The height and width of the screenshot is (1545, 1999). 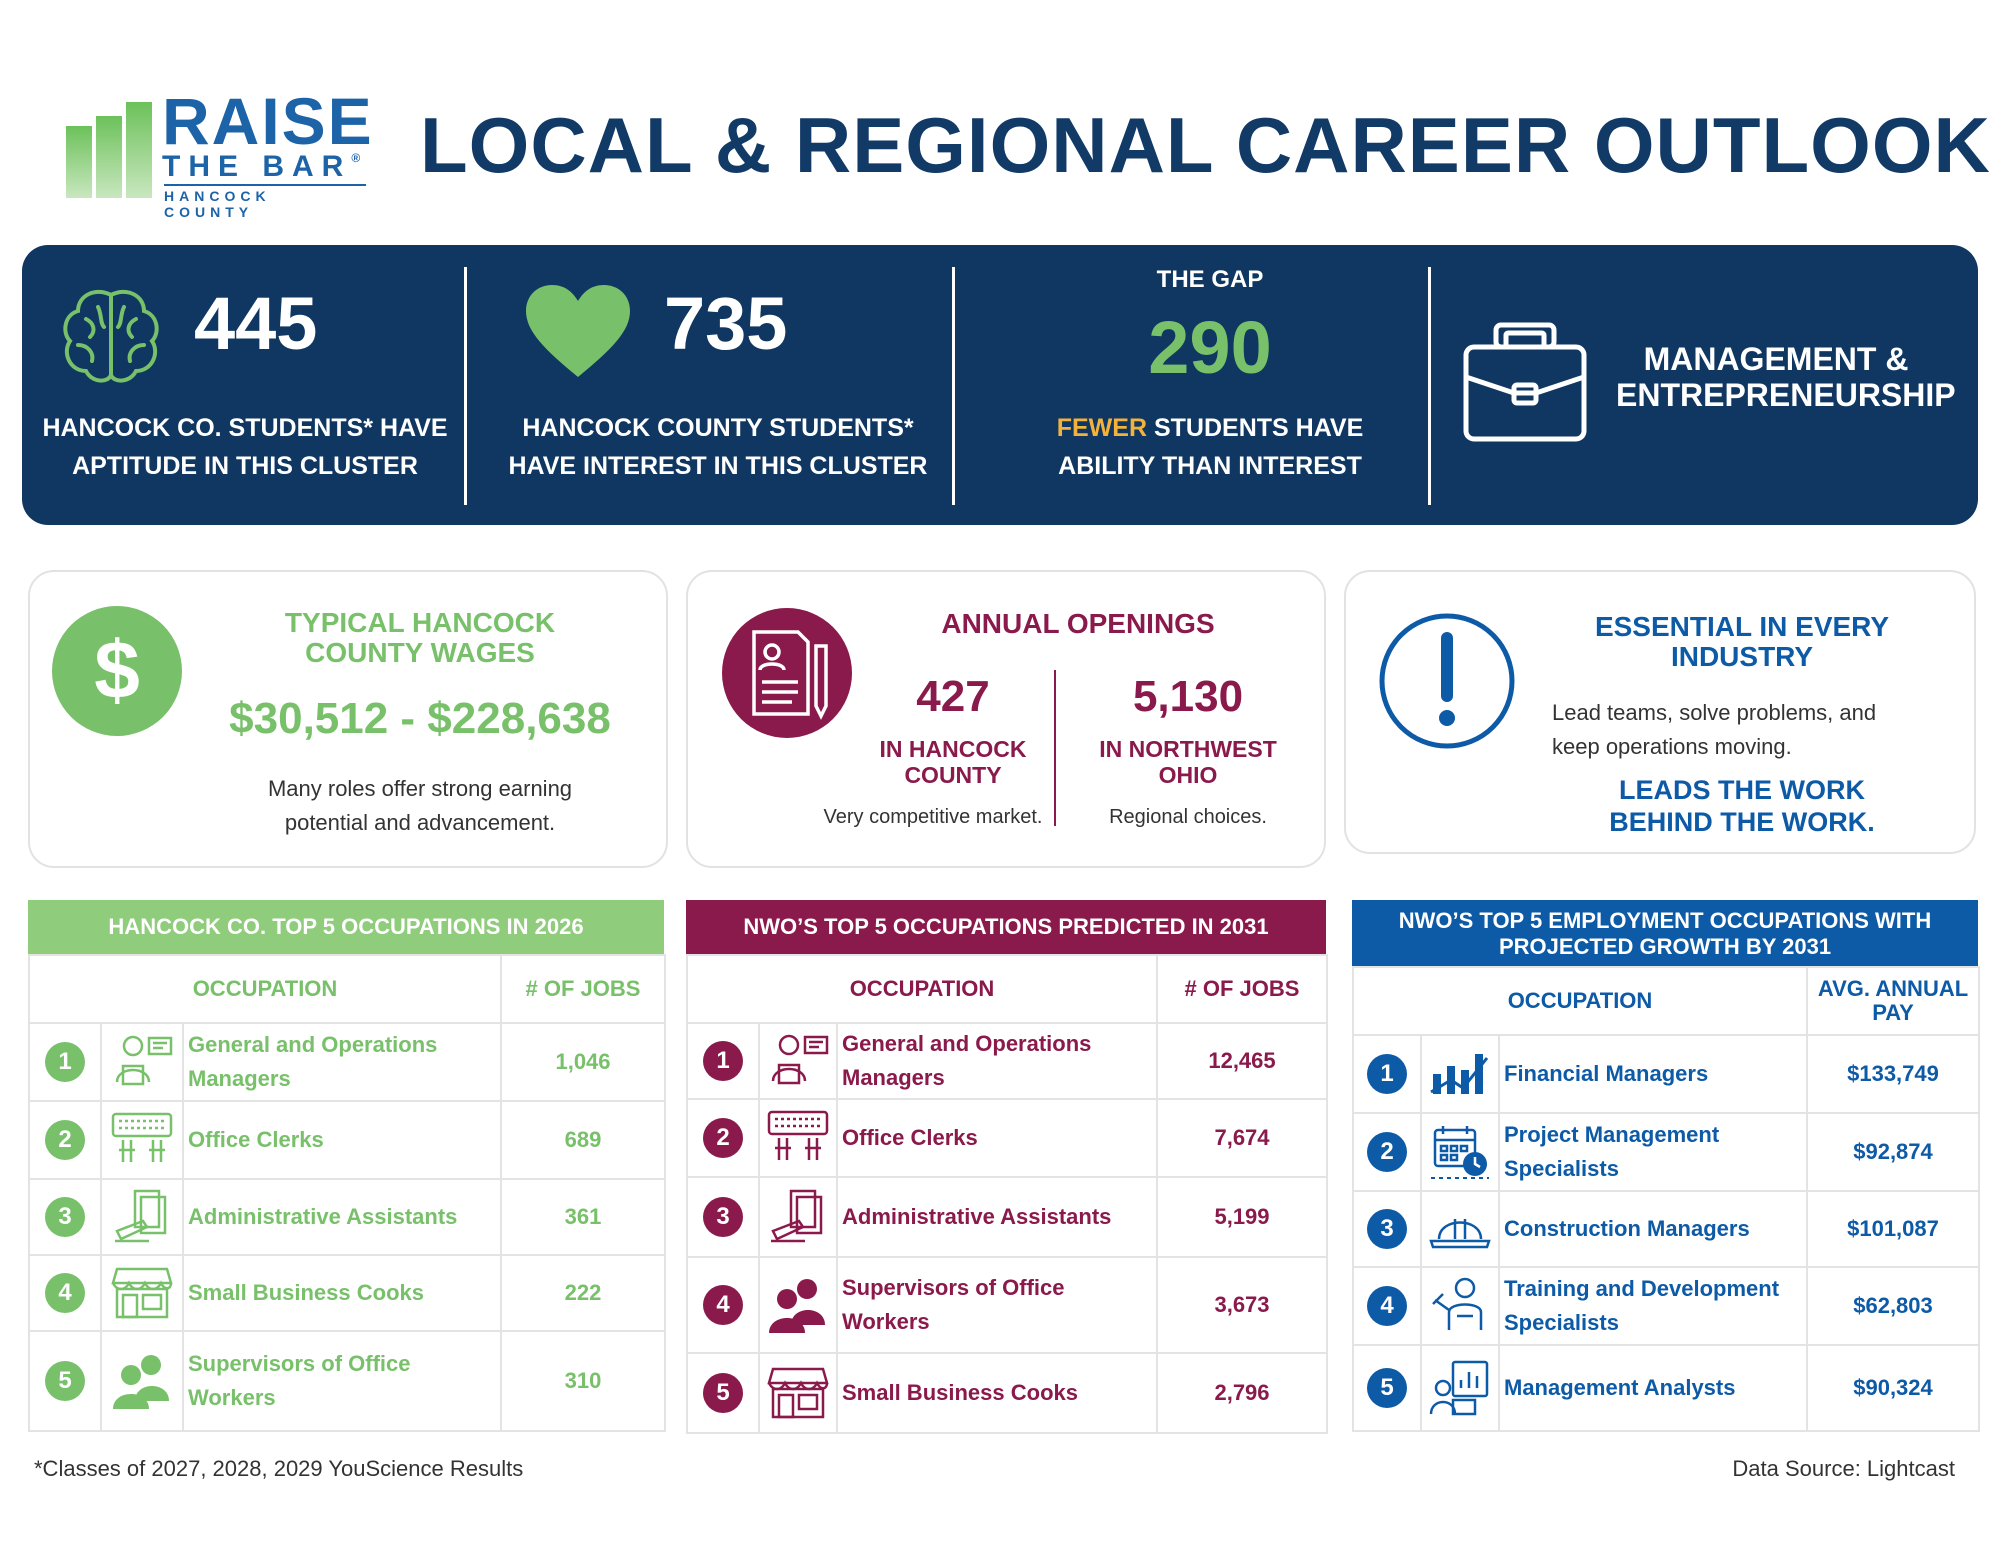 What do you see at coordinates (1242, 1305) in the screenshot?
I see `jobs-value: 3,673` at bounding box center [1242, 1305].